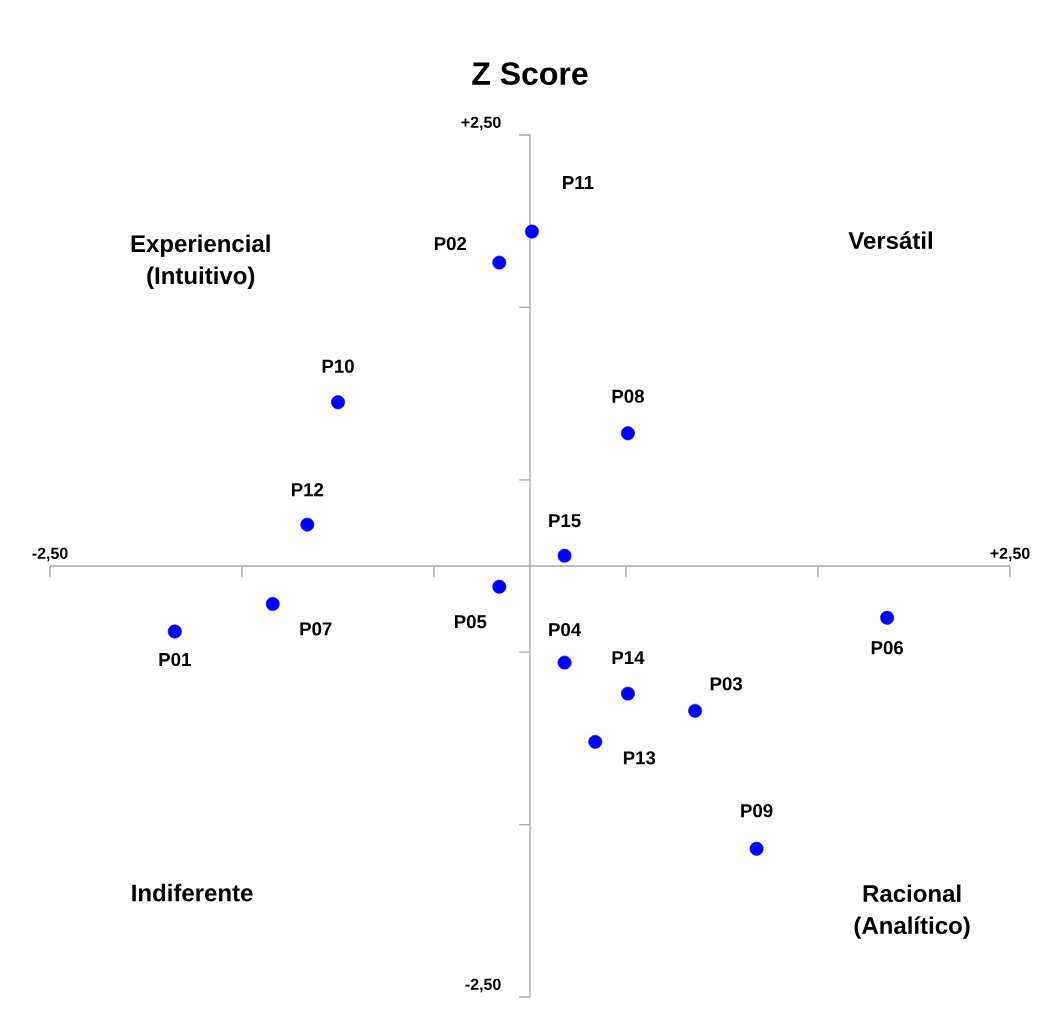 This screenshot has height=1025, width=1048. What do you see at coordinates (890, 240) in the screenshot?
I see `annotation: Versátil` at bounding box center [890, 240].